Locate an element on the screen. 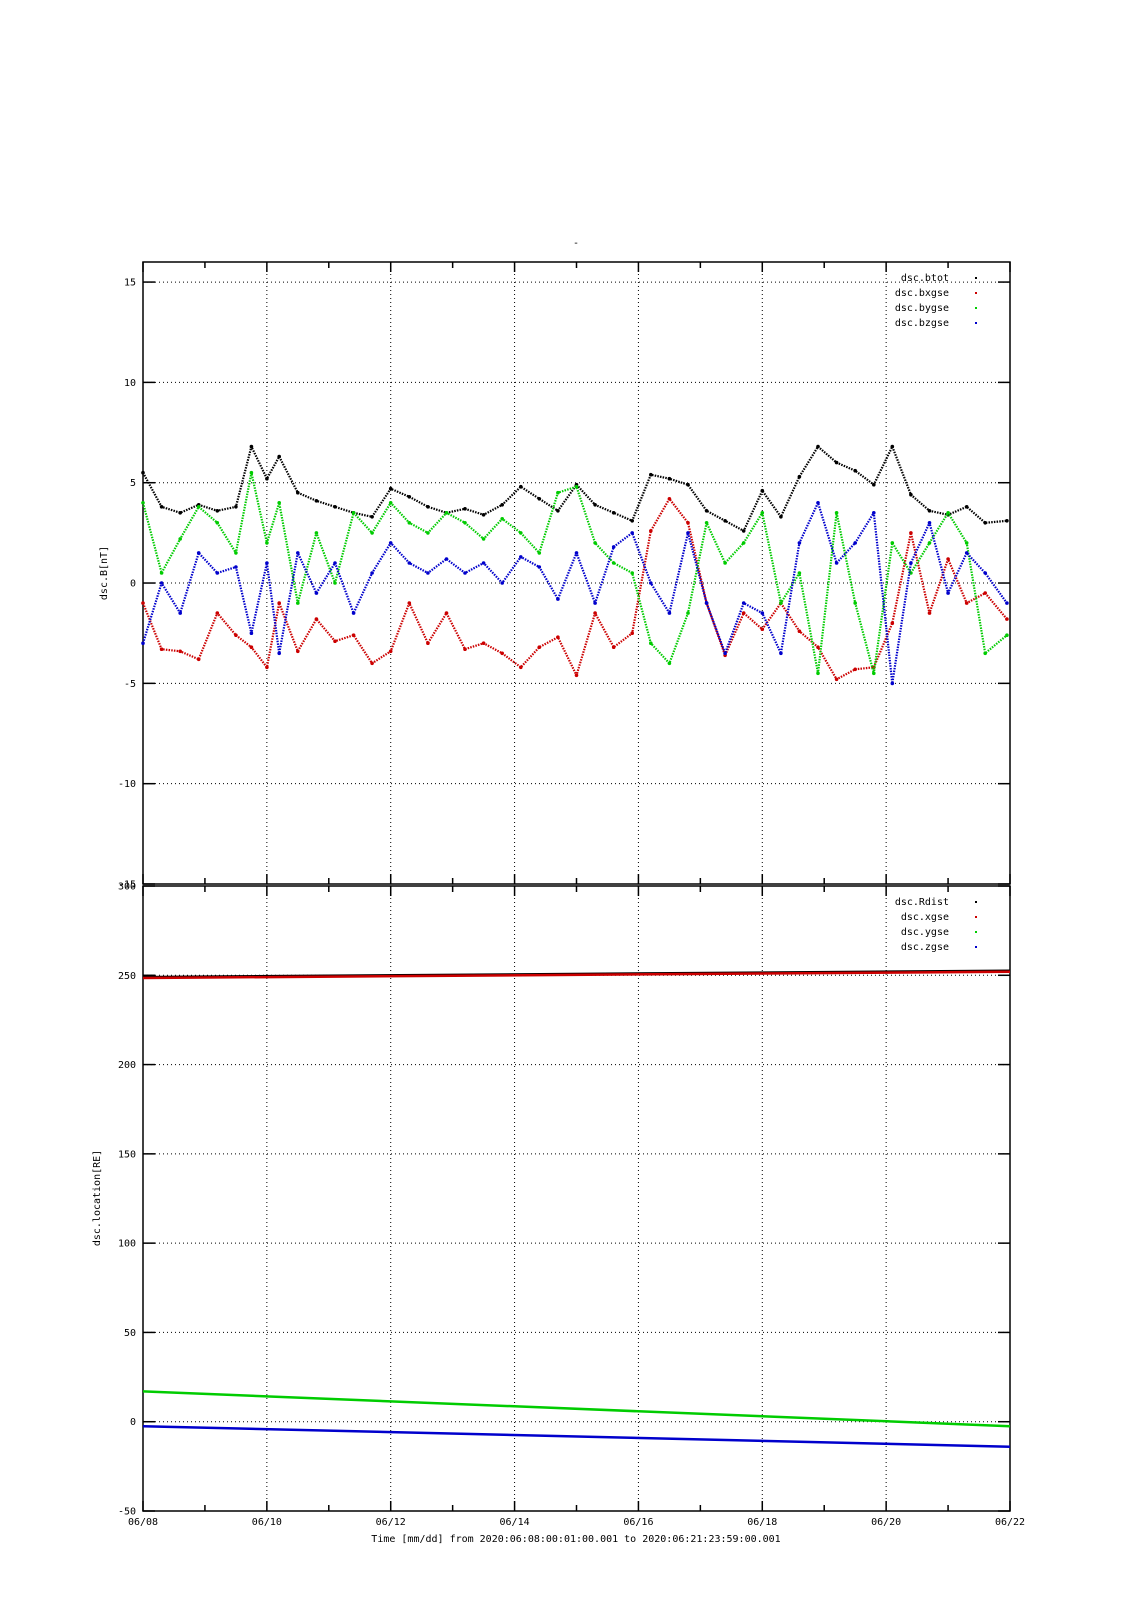 This screenshot has width=1131, height=1600. series-dsc-bygse is located at coordinates (575, 573).